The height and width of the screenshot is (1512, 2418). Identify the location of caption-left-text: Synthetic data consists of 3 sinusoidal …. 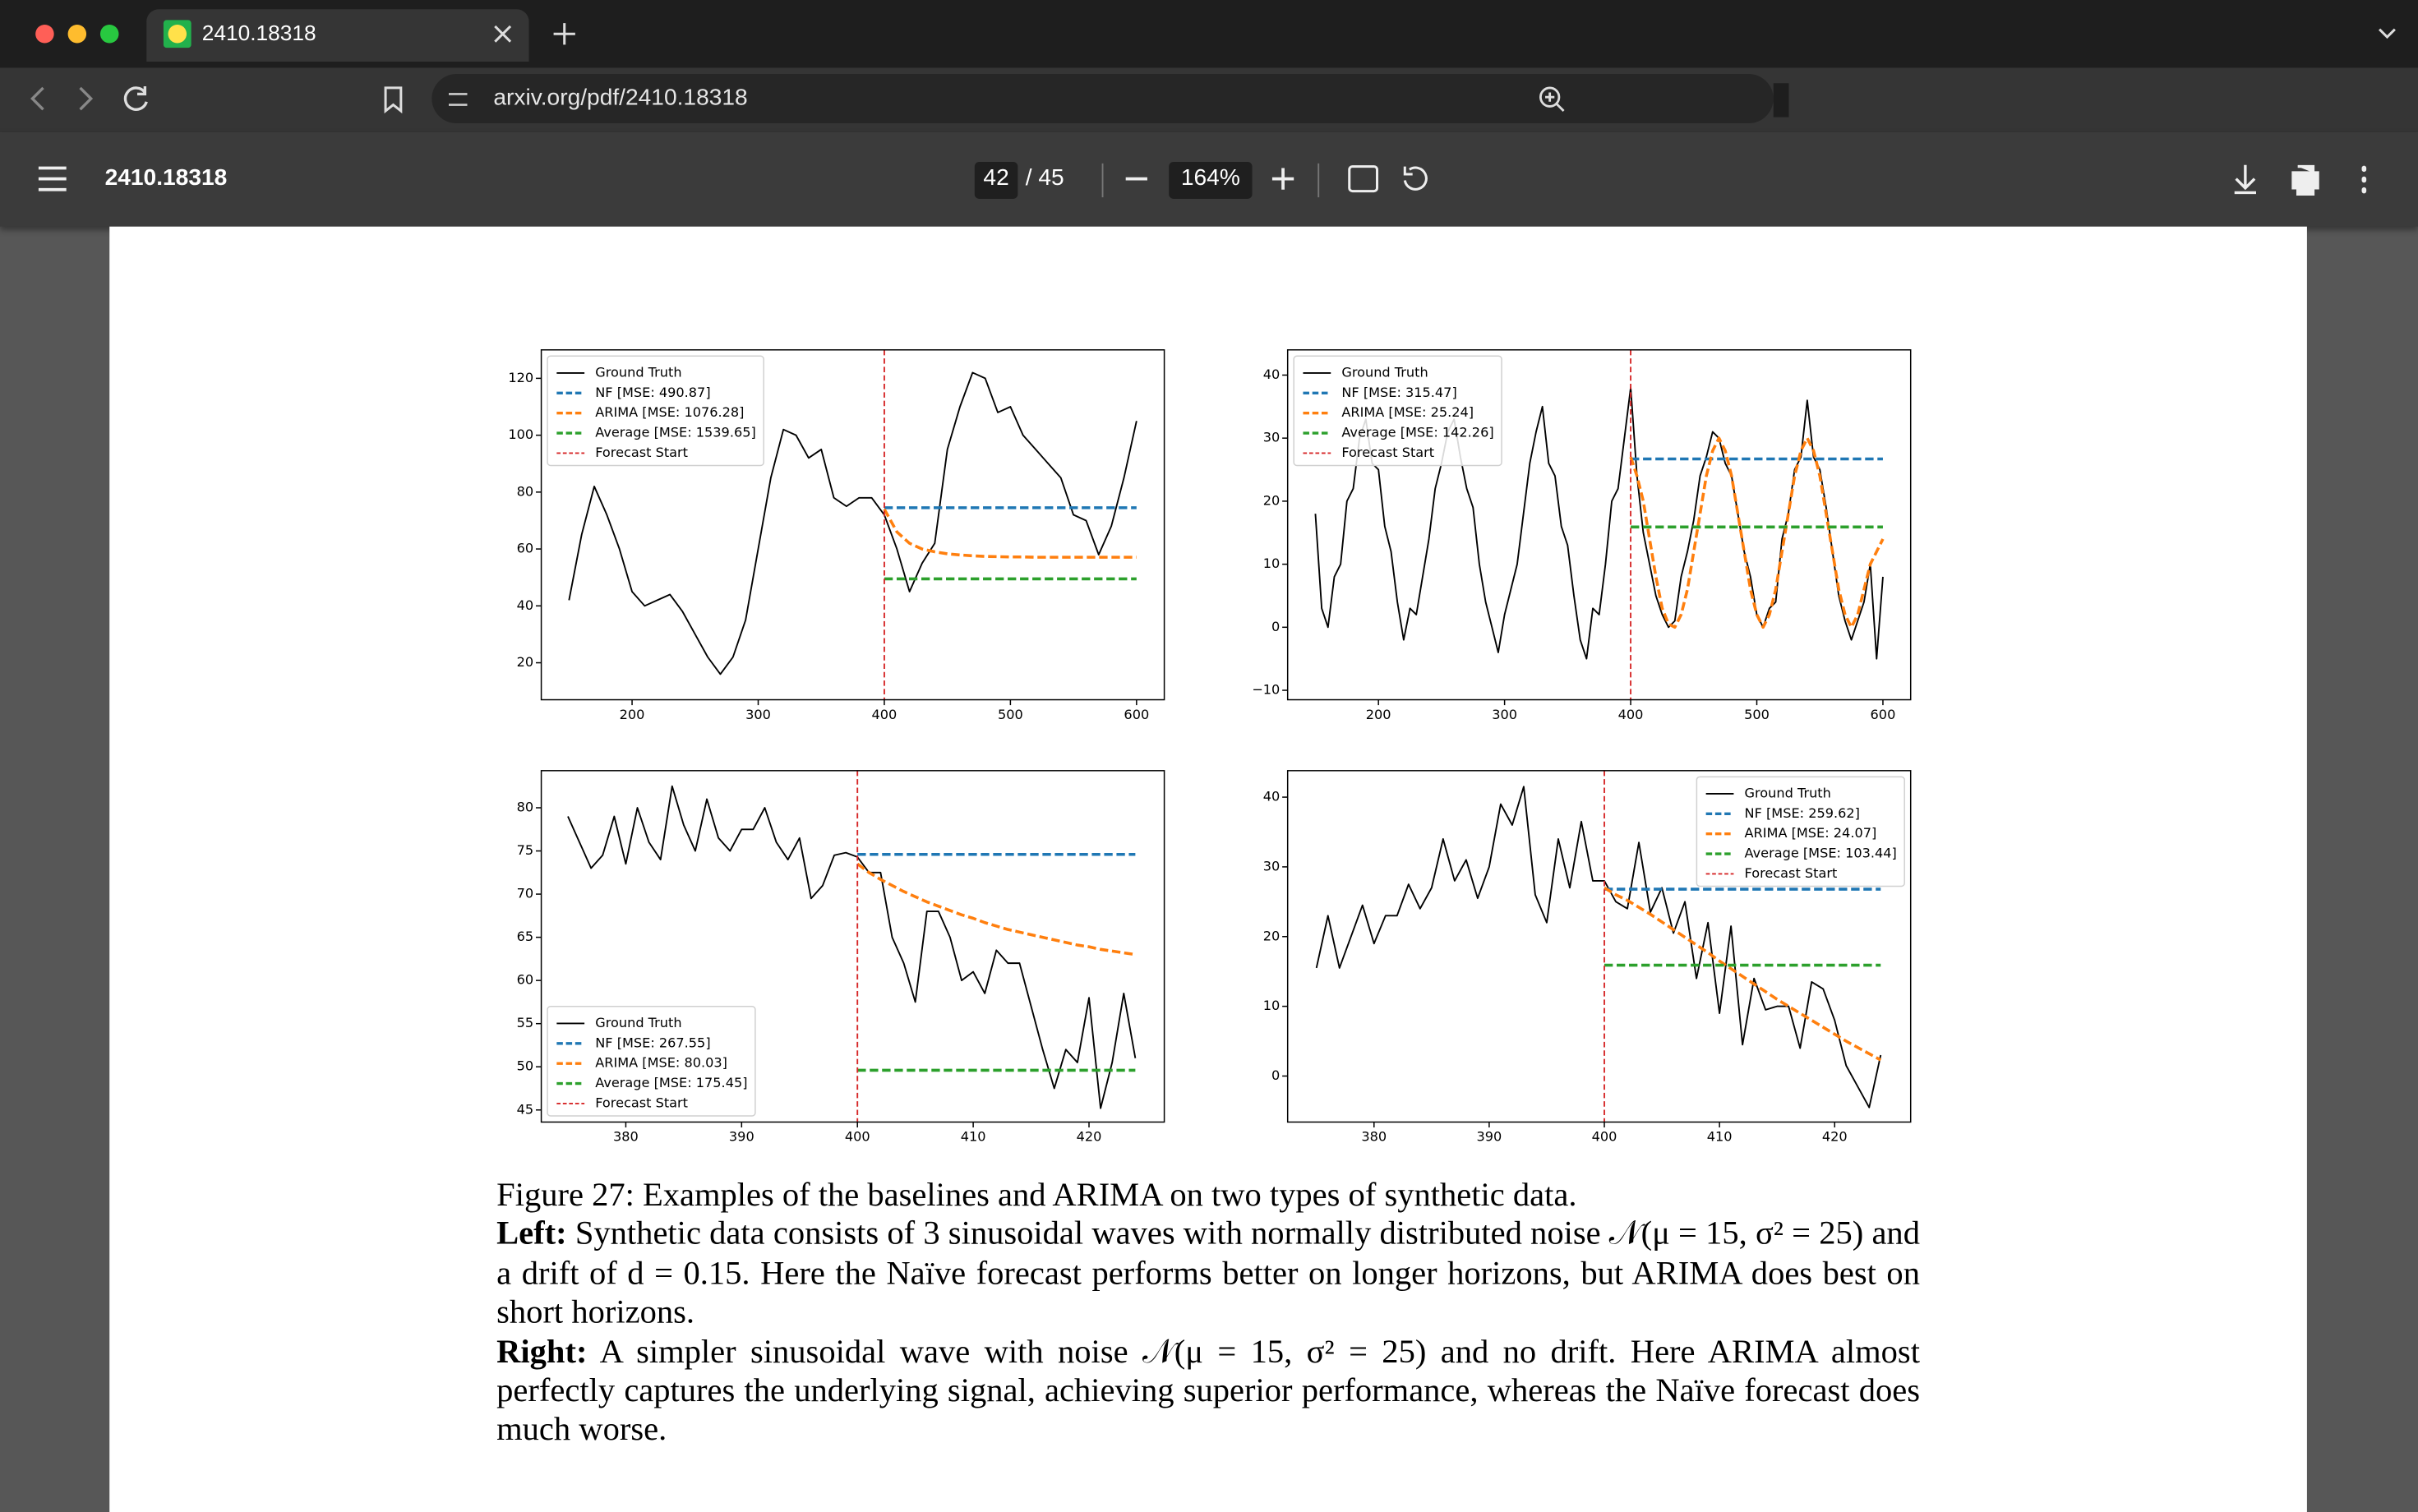
(1208, 1273).